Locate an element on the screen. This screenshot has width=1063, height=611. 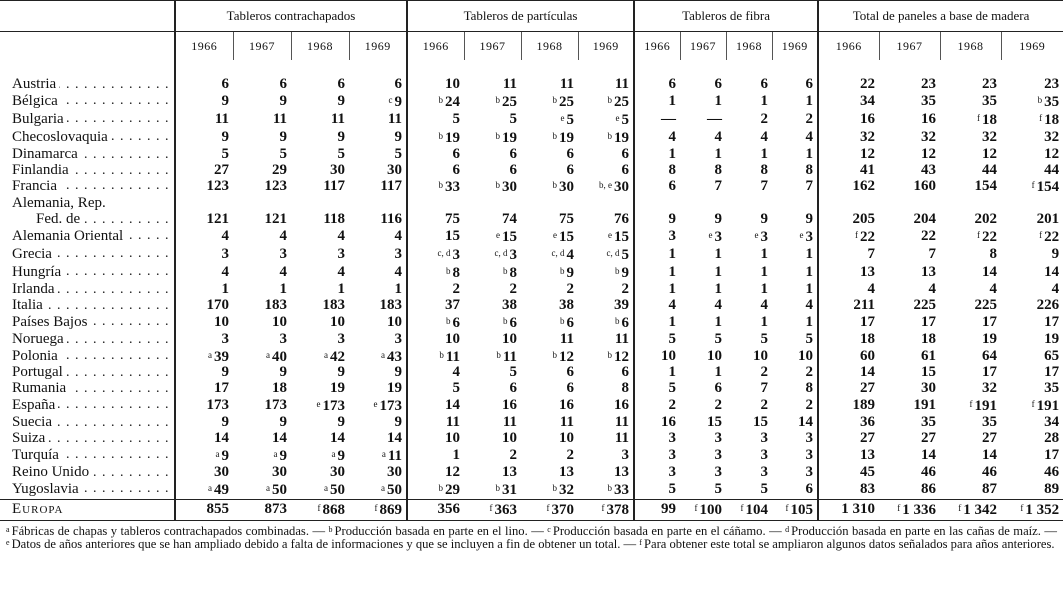
corner is located at coordinates (87, 46).